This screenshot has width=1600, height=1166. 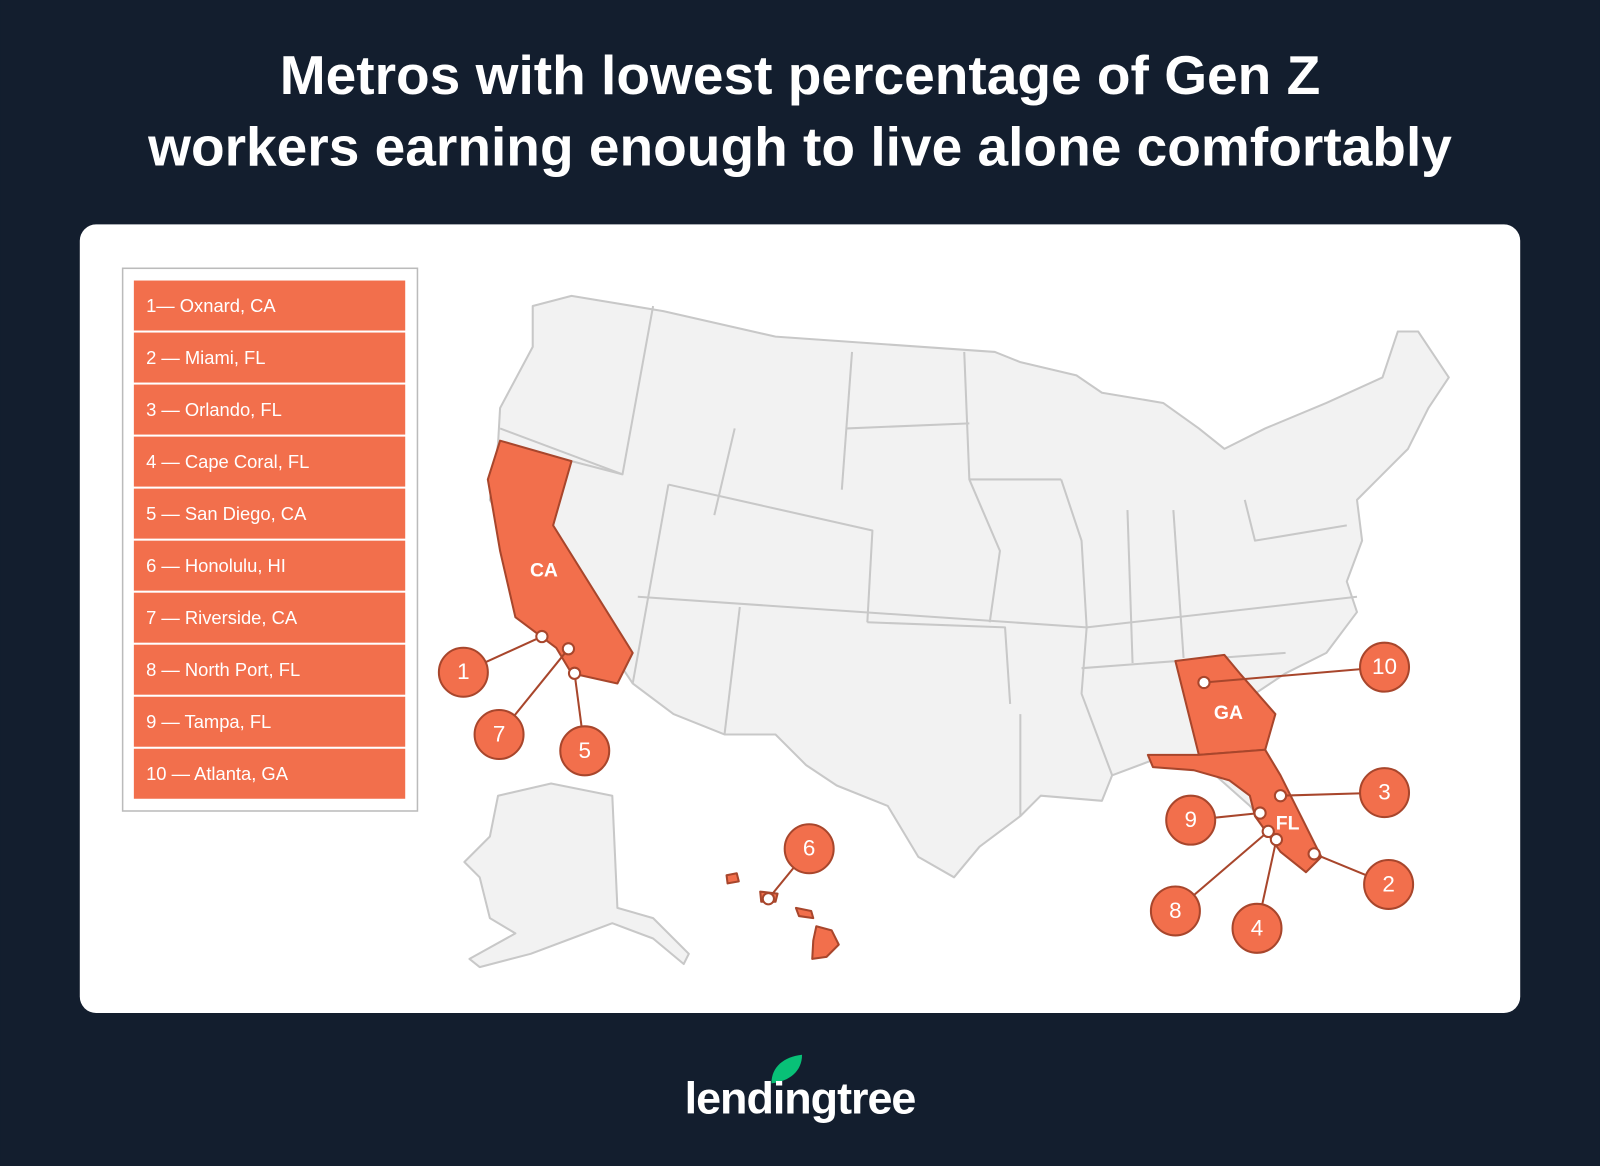 What do you see at coordinates (1294, 675) in the screenshot?
I see `leader-line` at bounding box center [1294, 675].